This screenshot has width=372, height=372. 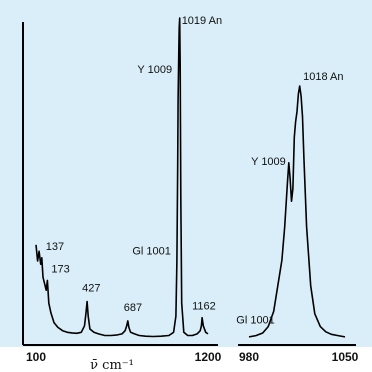 What do you see at coordinates (345, 357) in the screenshot?
I see `right-x-tick-1050: 1050` at bounding box center [345, 357].